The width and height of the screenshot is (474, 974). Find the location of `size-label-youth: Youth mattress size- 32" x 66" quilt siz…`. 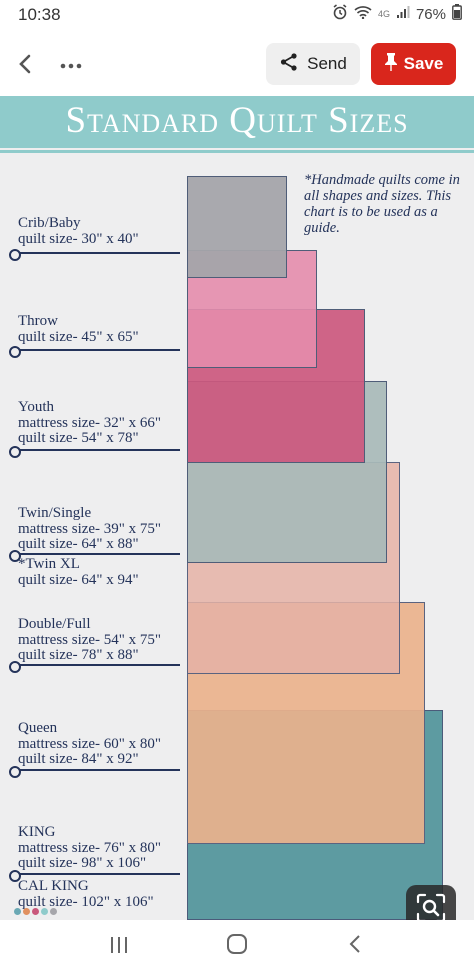

size-label-youth: Youth mattress size- 32" x 66" quilt siz… is located at coordinates (90, 423).